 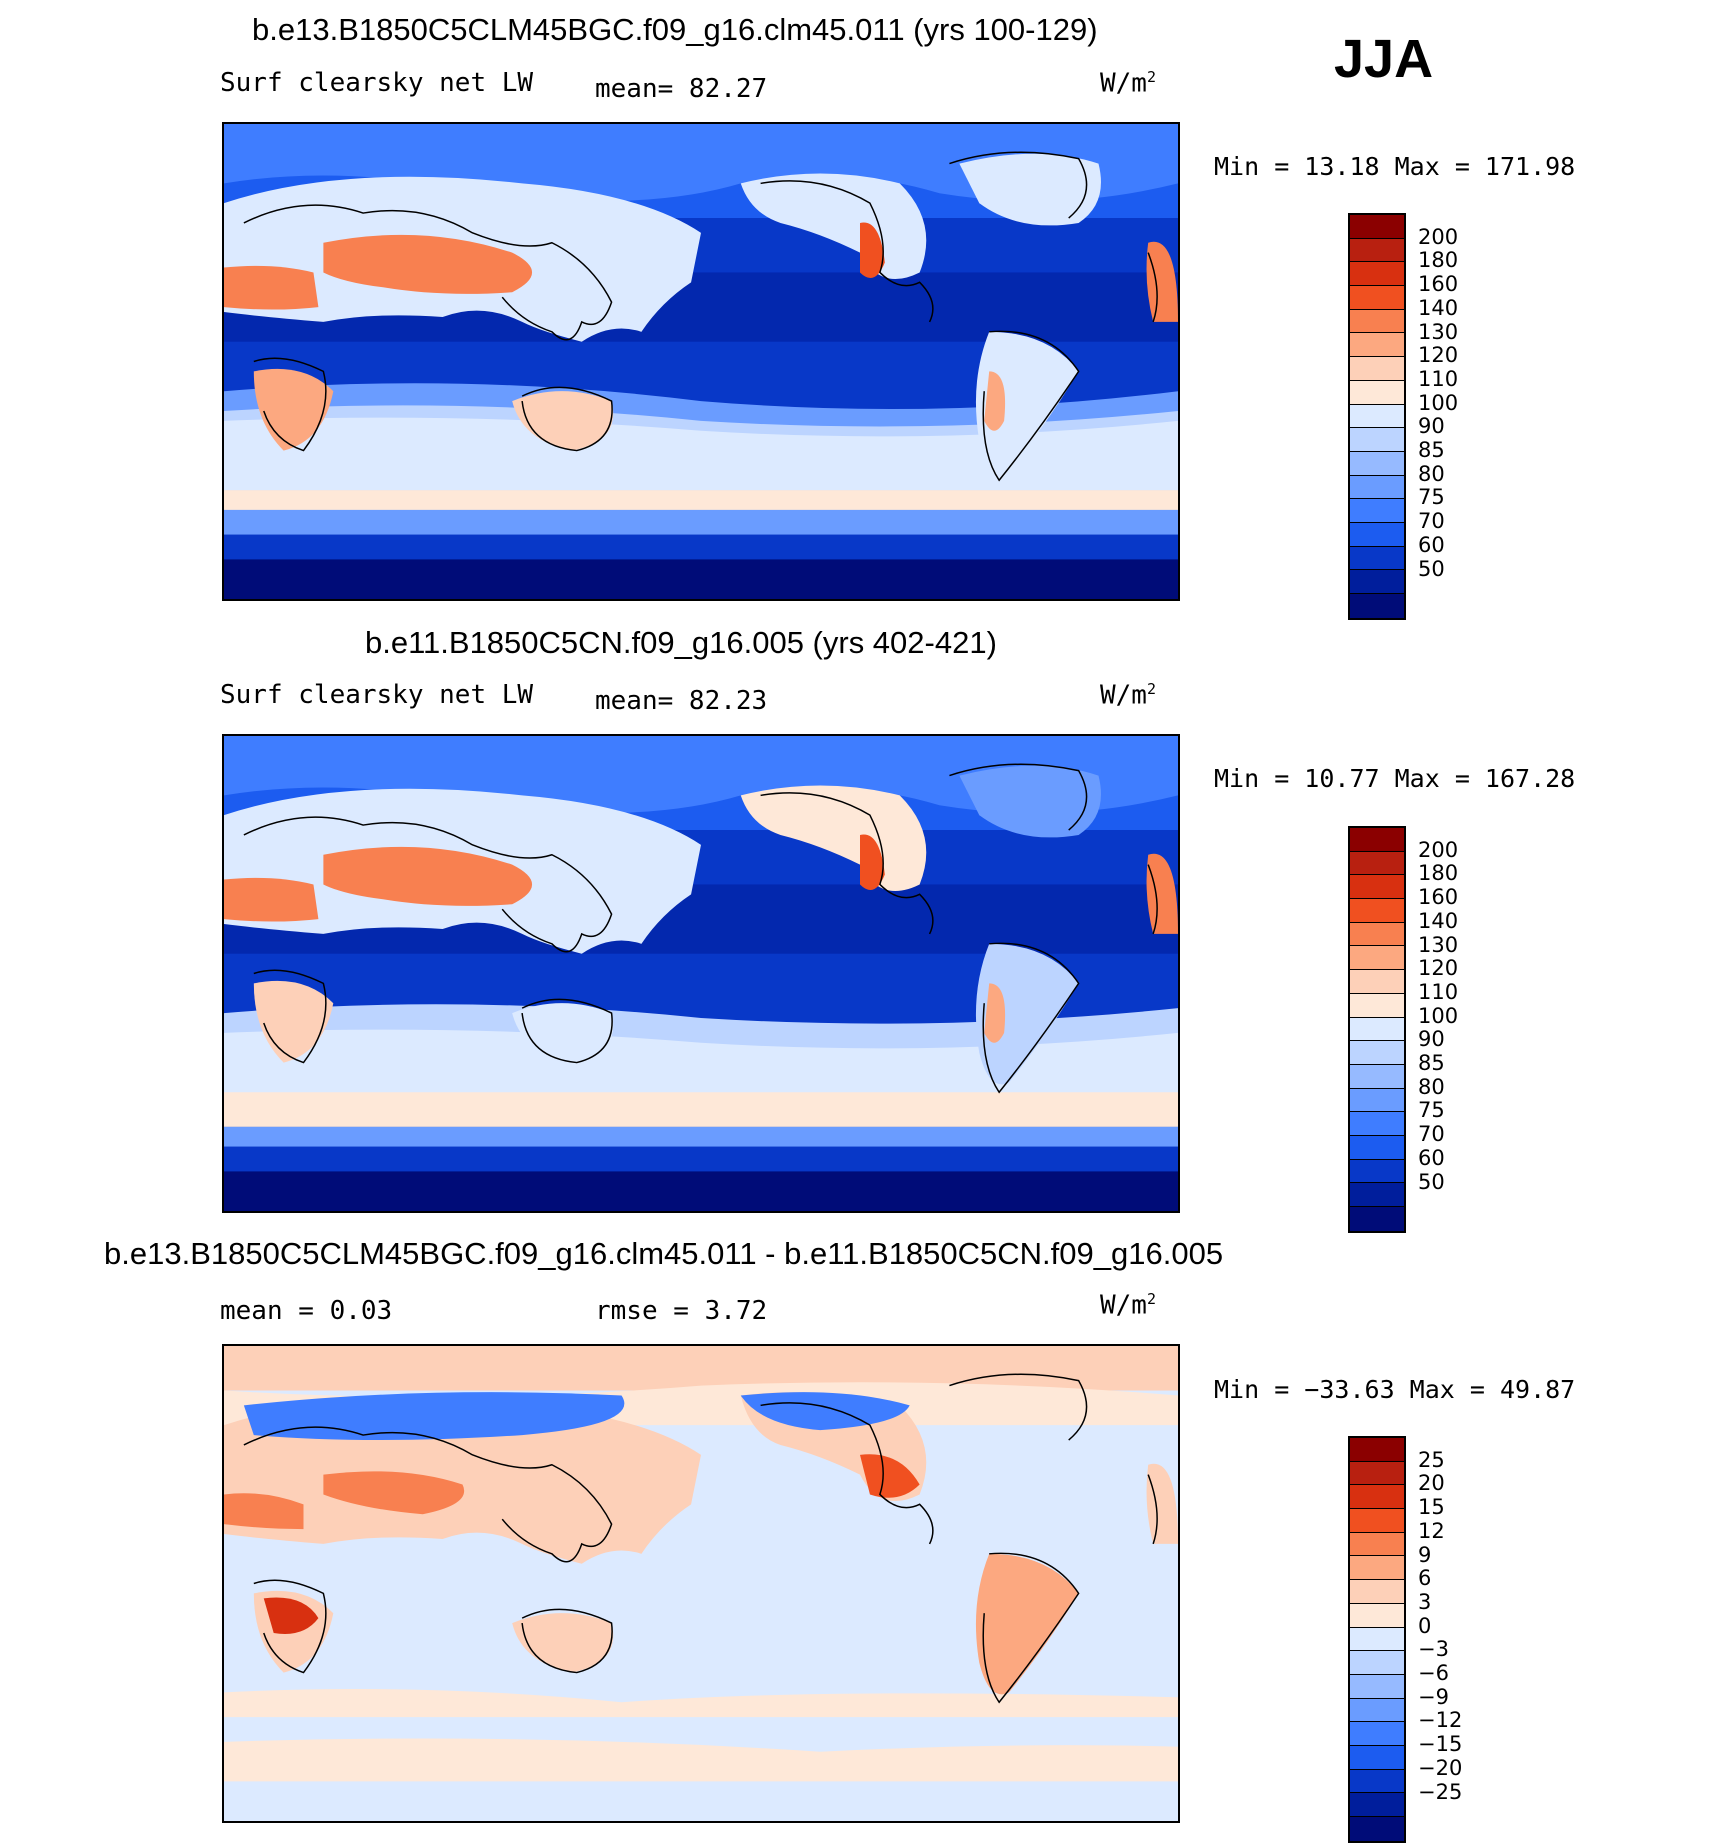 What do you see at coordinates (1431, 1483) in the screenshot?
I see `colorbar-tick-label: 20` at bounding box center [1431, 1483].